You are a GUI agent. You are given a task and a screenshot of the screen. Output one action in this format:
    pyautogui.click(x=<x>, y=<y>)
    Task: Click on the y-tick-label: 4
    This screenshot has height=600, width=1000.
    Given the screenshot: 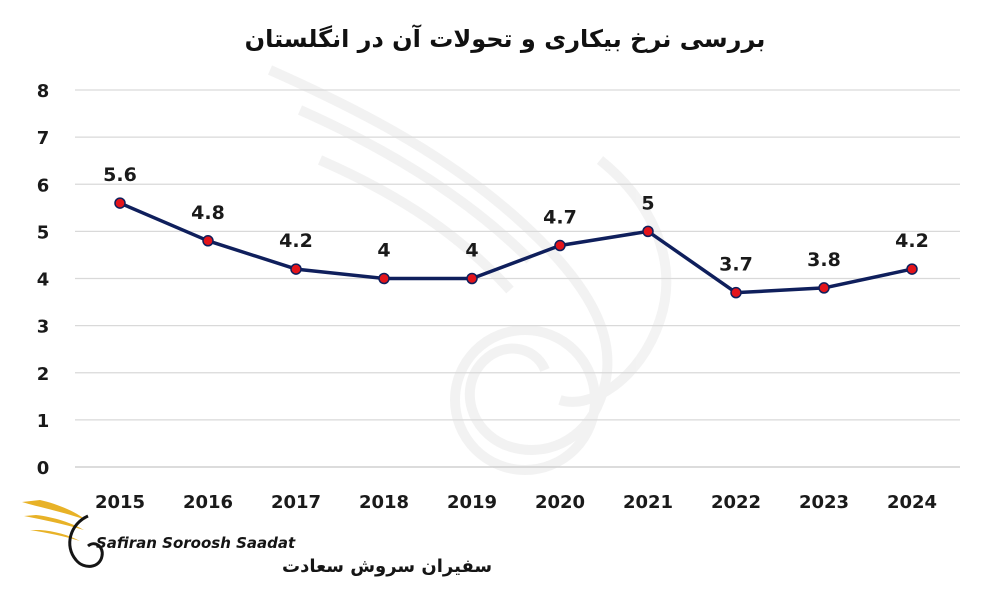 What is the action you would take?
    pyautogui.click(x=43, y=280)
    